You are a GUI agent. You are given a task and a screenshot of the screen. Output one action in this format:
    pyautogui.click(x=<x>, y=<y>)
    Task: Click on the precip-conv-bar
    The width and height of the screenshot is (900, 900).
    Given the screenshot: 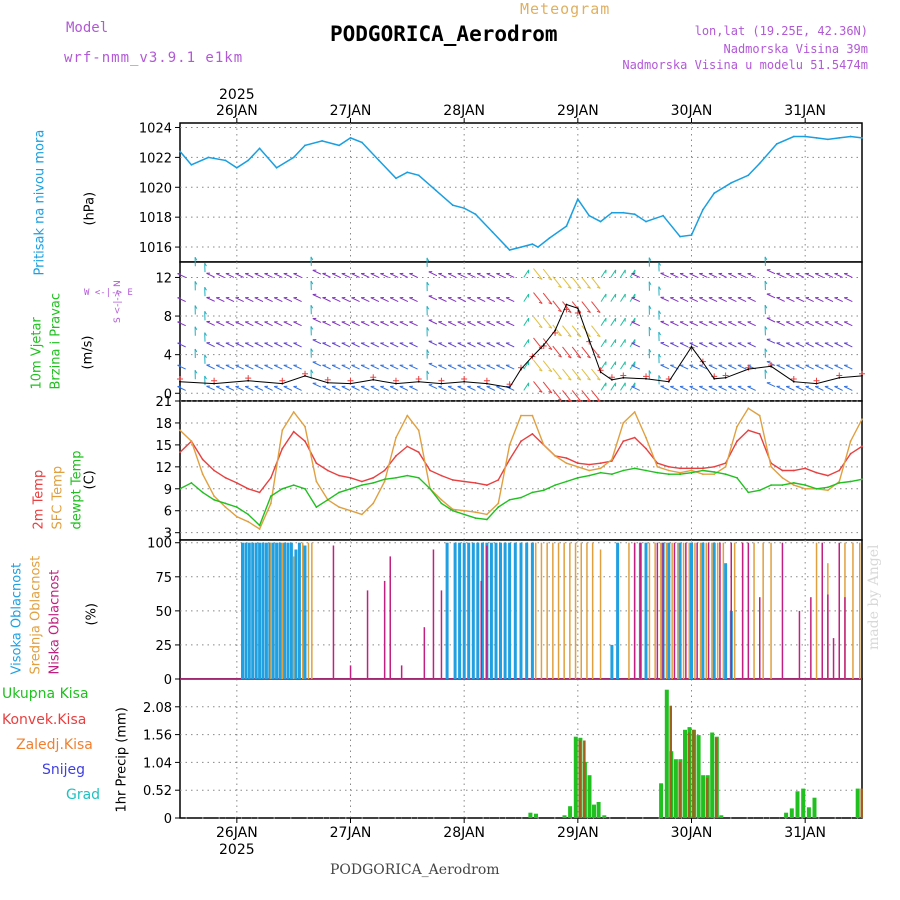 What is the action you would take?
    pyautogui.click(x=693, y=773)
    